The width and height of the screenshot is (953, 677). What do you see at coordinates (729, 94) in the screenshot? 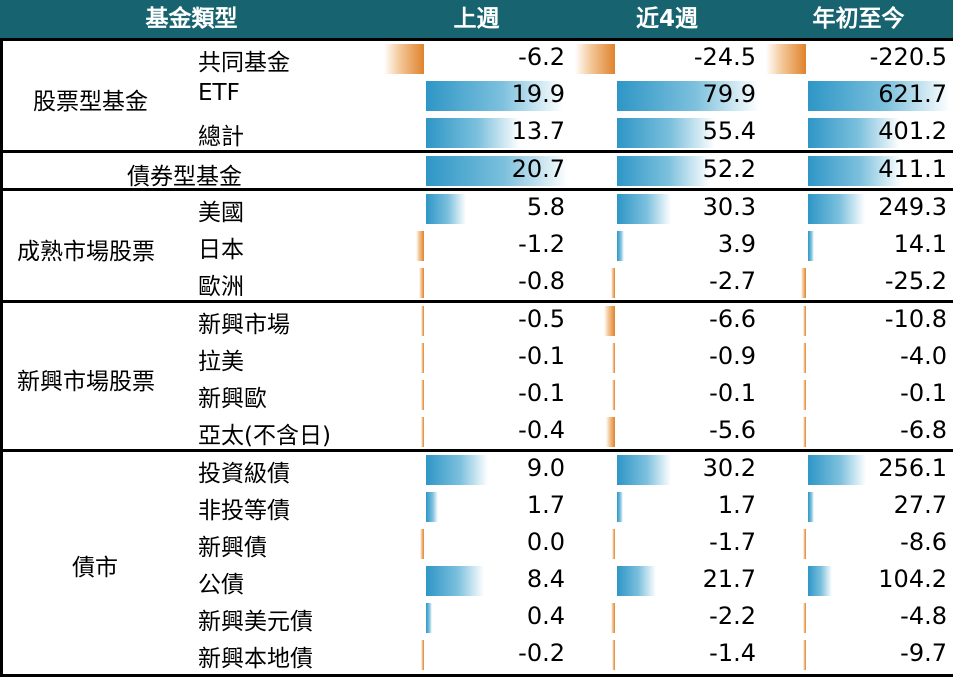
I see `cell-value: 79.9` at bounding box center [729, 94].